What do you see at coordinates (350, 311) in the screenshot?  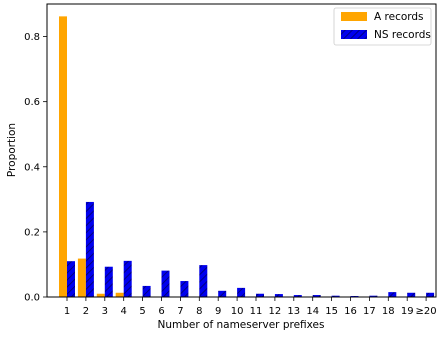 I see `x-tick-label: 16` at bounding box center [350, 311].